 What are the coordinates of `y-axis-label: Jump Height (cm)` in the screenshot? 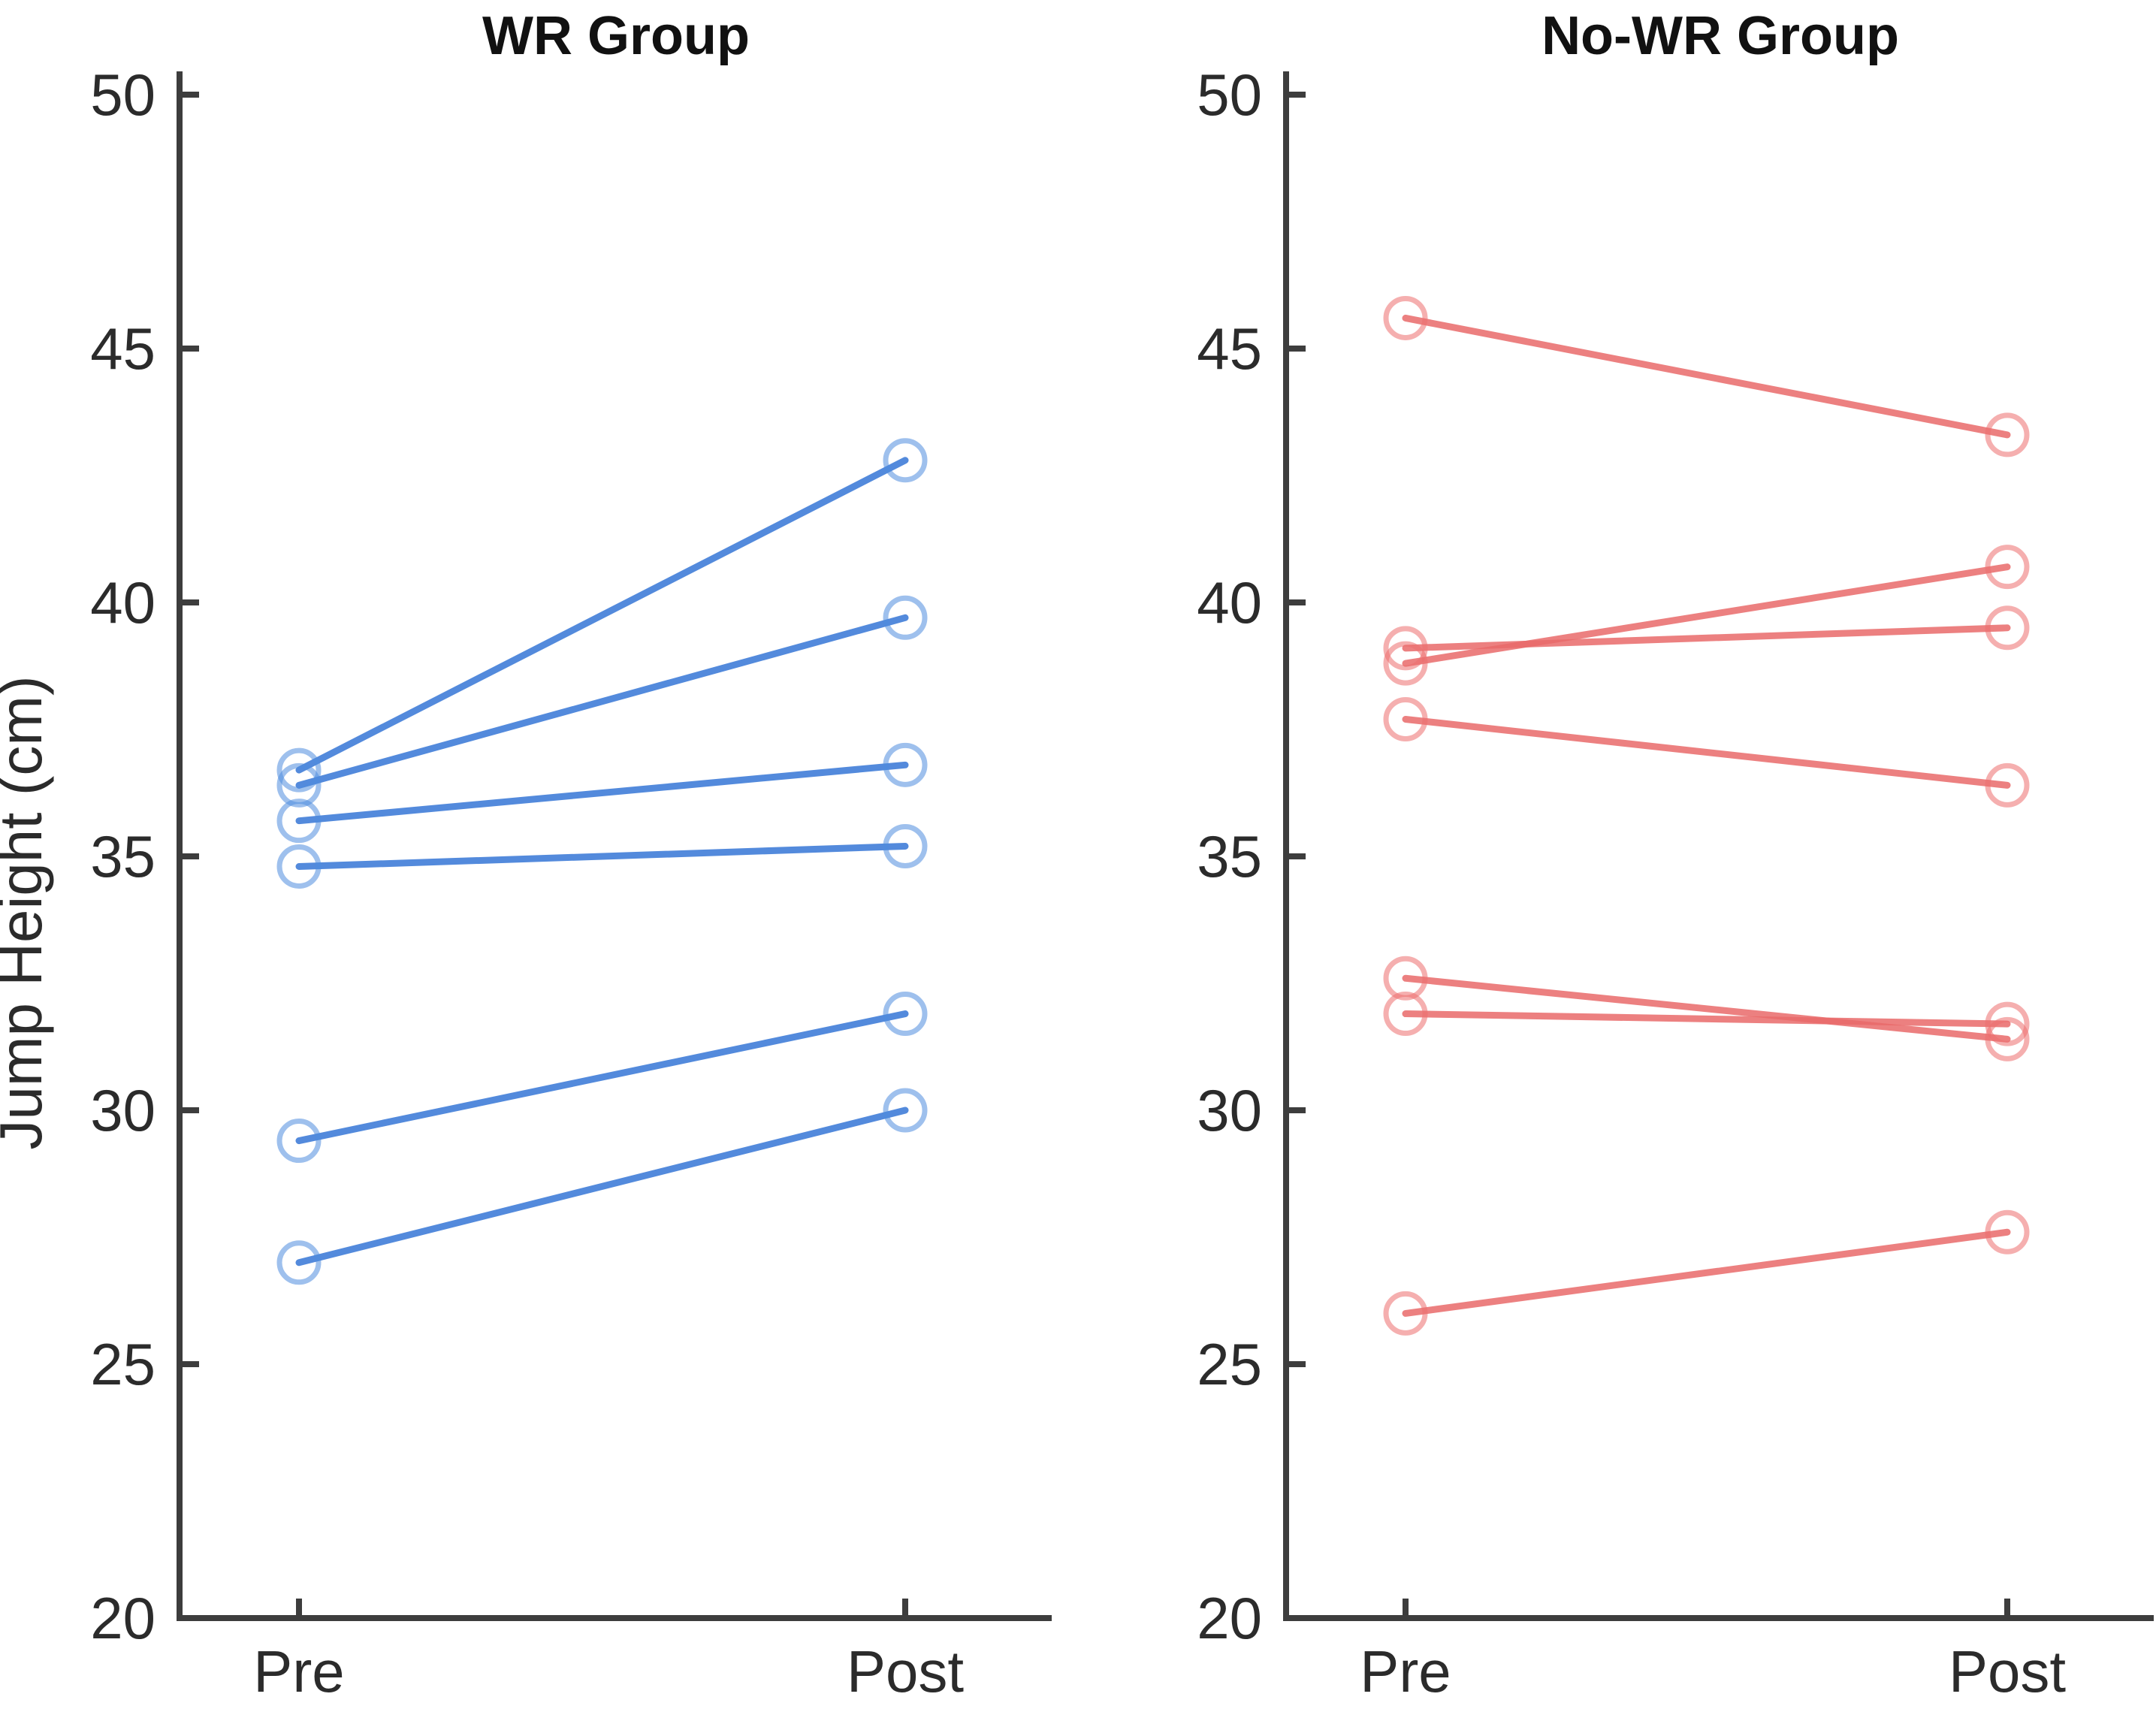 It's located at (27, 912).